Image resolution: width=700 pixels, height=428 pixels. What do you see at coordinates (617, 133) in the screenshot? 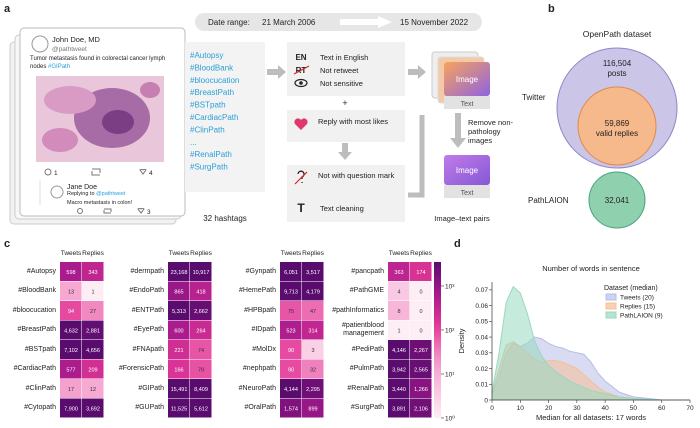
I see `set-unit: valid replies` at bounding box center [617, 133].